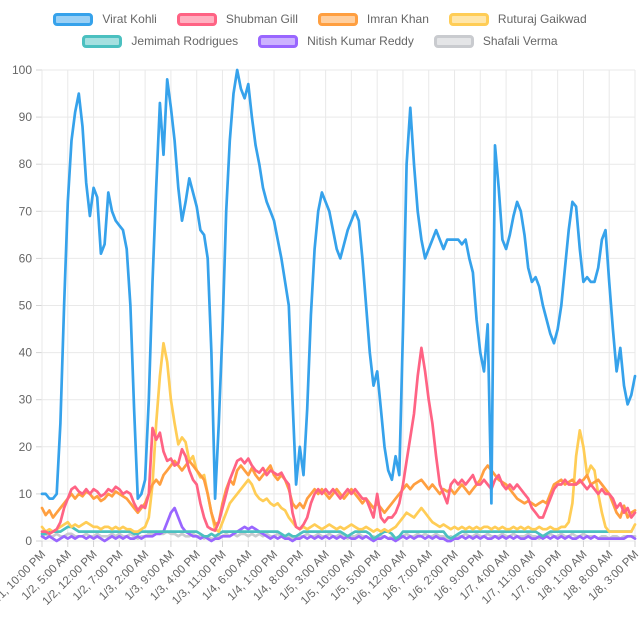 The height and width of the screenshot is (640, 640). Describe the element at coordinates (26, 258) in the screenshot. I see `y-tick-label: 60` at that location.